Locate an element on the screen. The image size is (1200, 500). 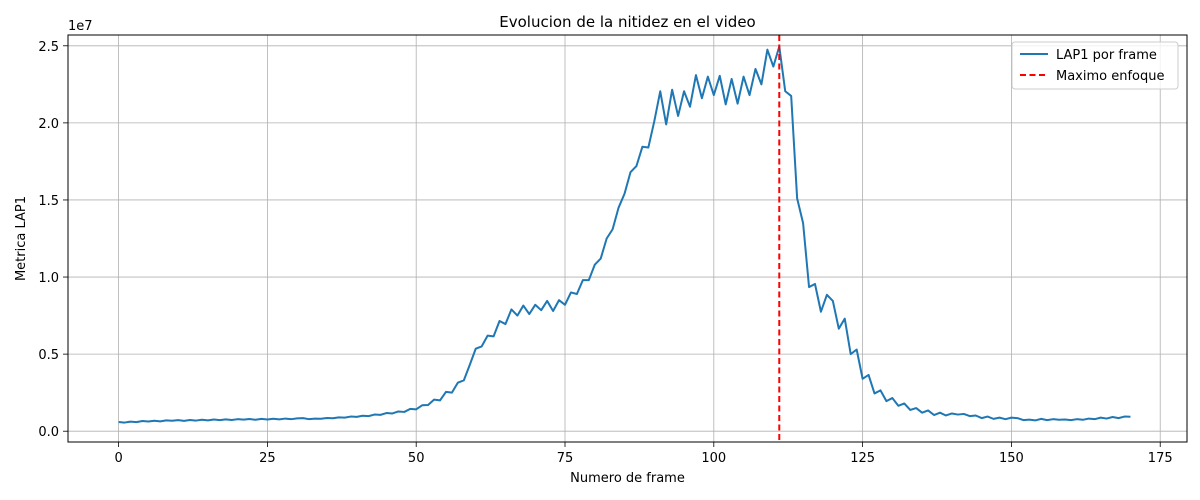
y-tick-label: 2.5 is located at coordinates (48, 47).